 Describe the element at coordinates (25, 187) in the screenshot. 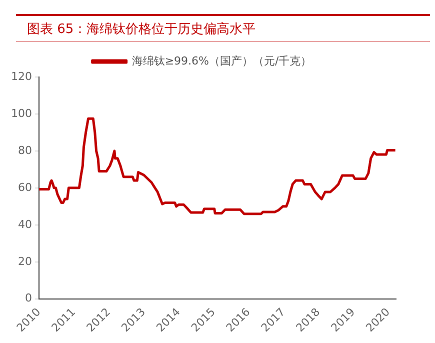

I see `y-tick-label: 60` at that location.